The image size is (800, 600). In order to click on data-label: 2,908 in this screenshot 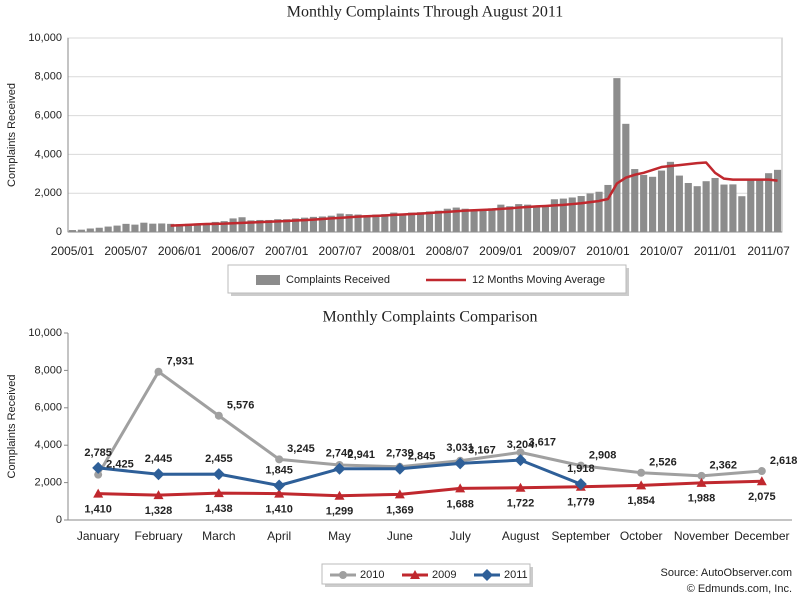, I will do `click(603, 456)`.